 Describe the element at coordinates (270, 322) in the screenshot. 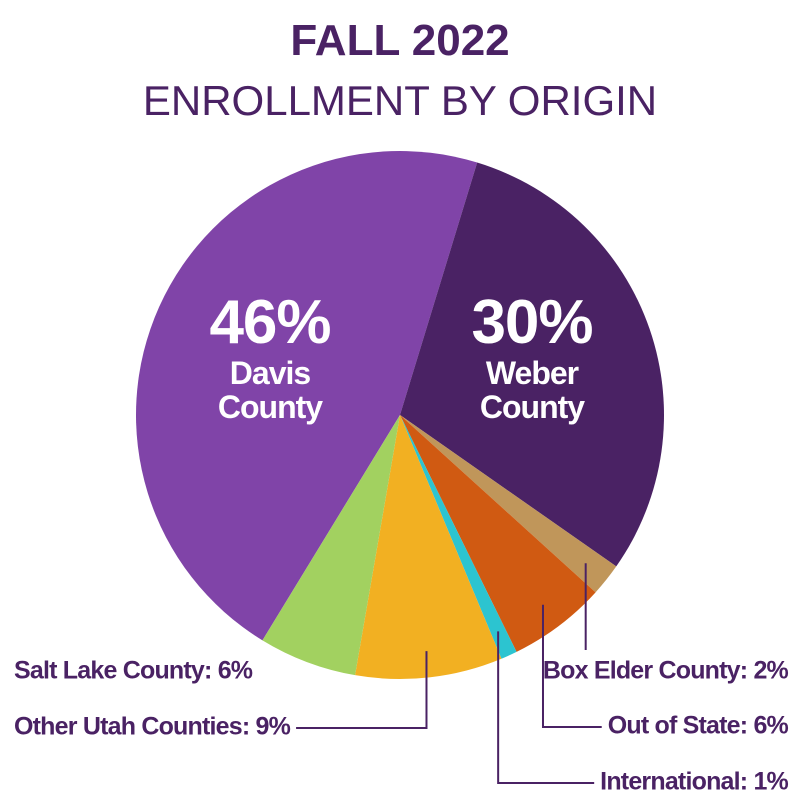

I see `slice-value-label: 46%` at that location.